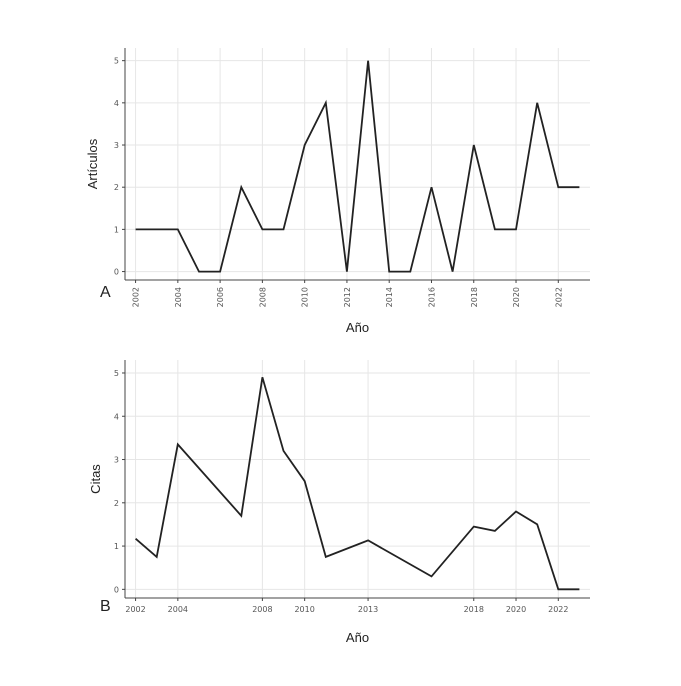 The width and height of the screenshot is (681, 686). I want to click on x-tick-label: 2006, so click(220, 297).